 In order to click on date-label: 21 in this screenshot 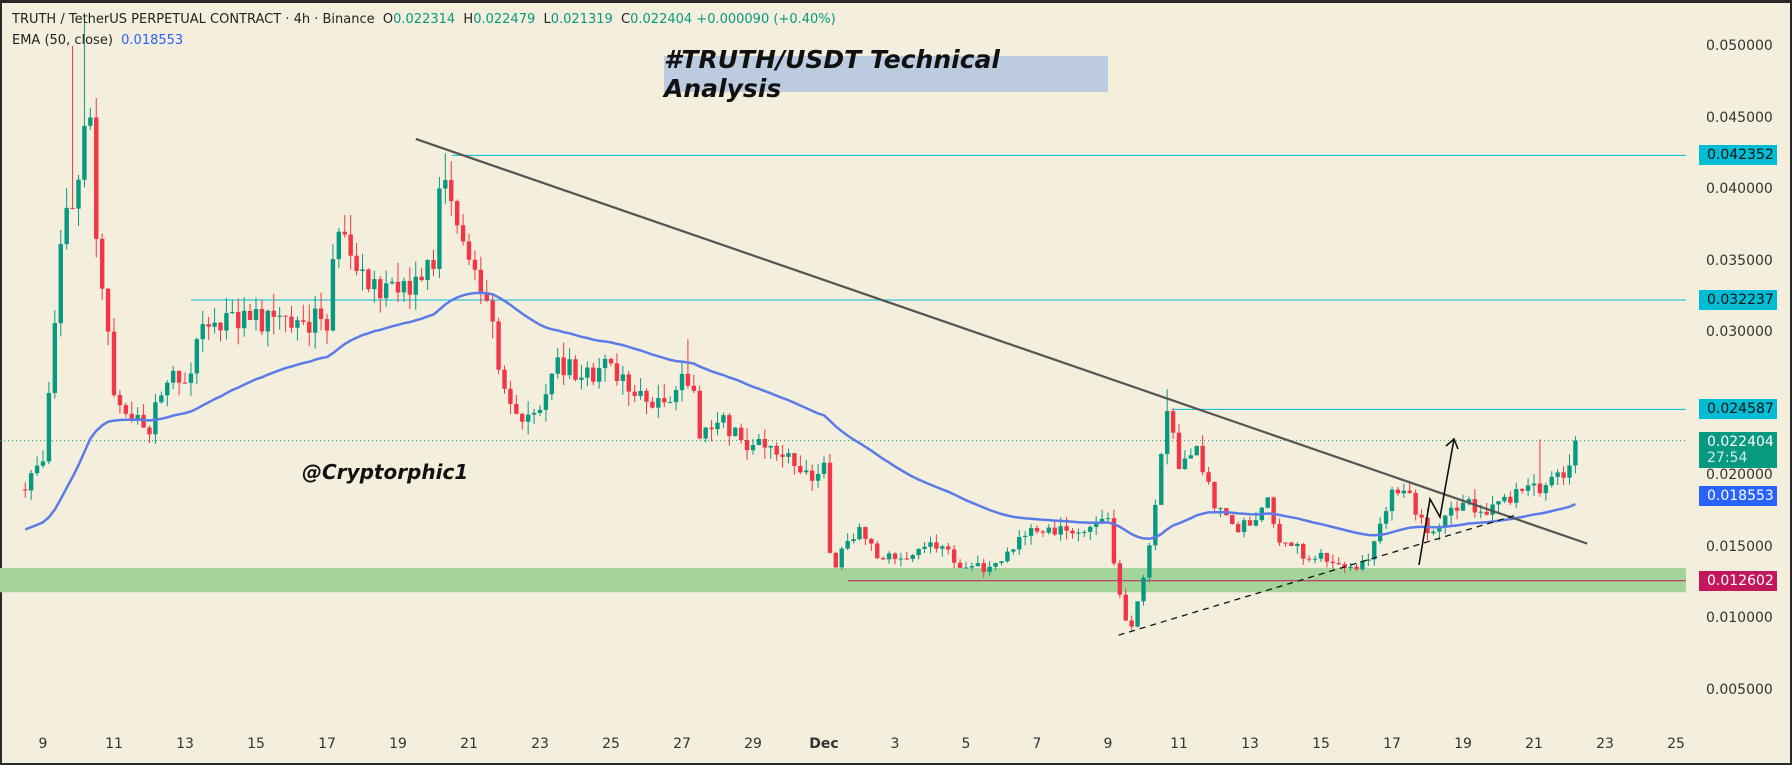, I will do `click(469, 744)`.